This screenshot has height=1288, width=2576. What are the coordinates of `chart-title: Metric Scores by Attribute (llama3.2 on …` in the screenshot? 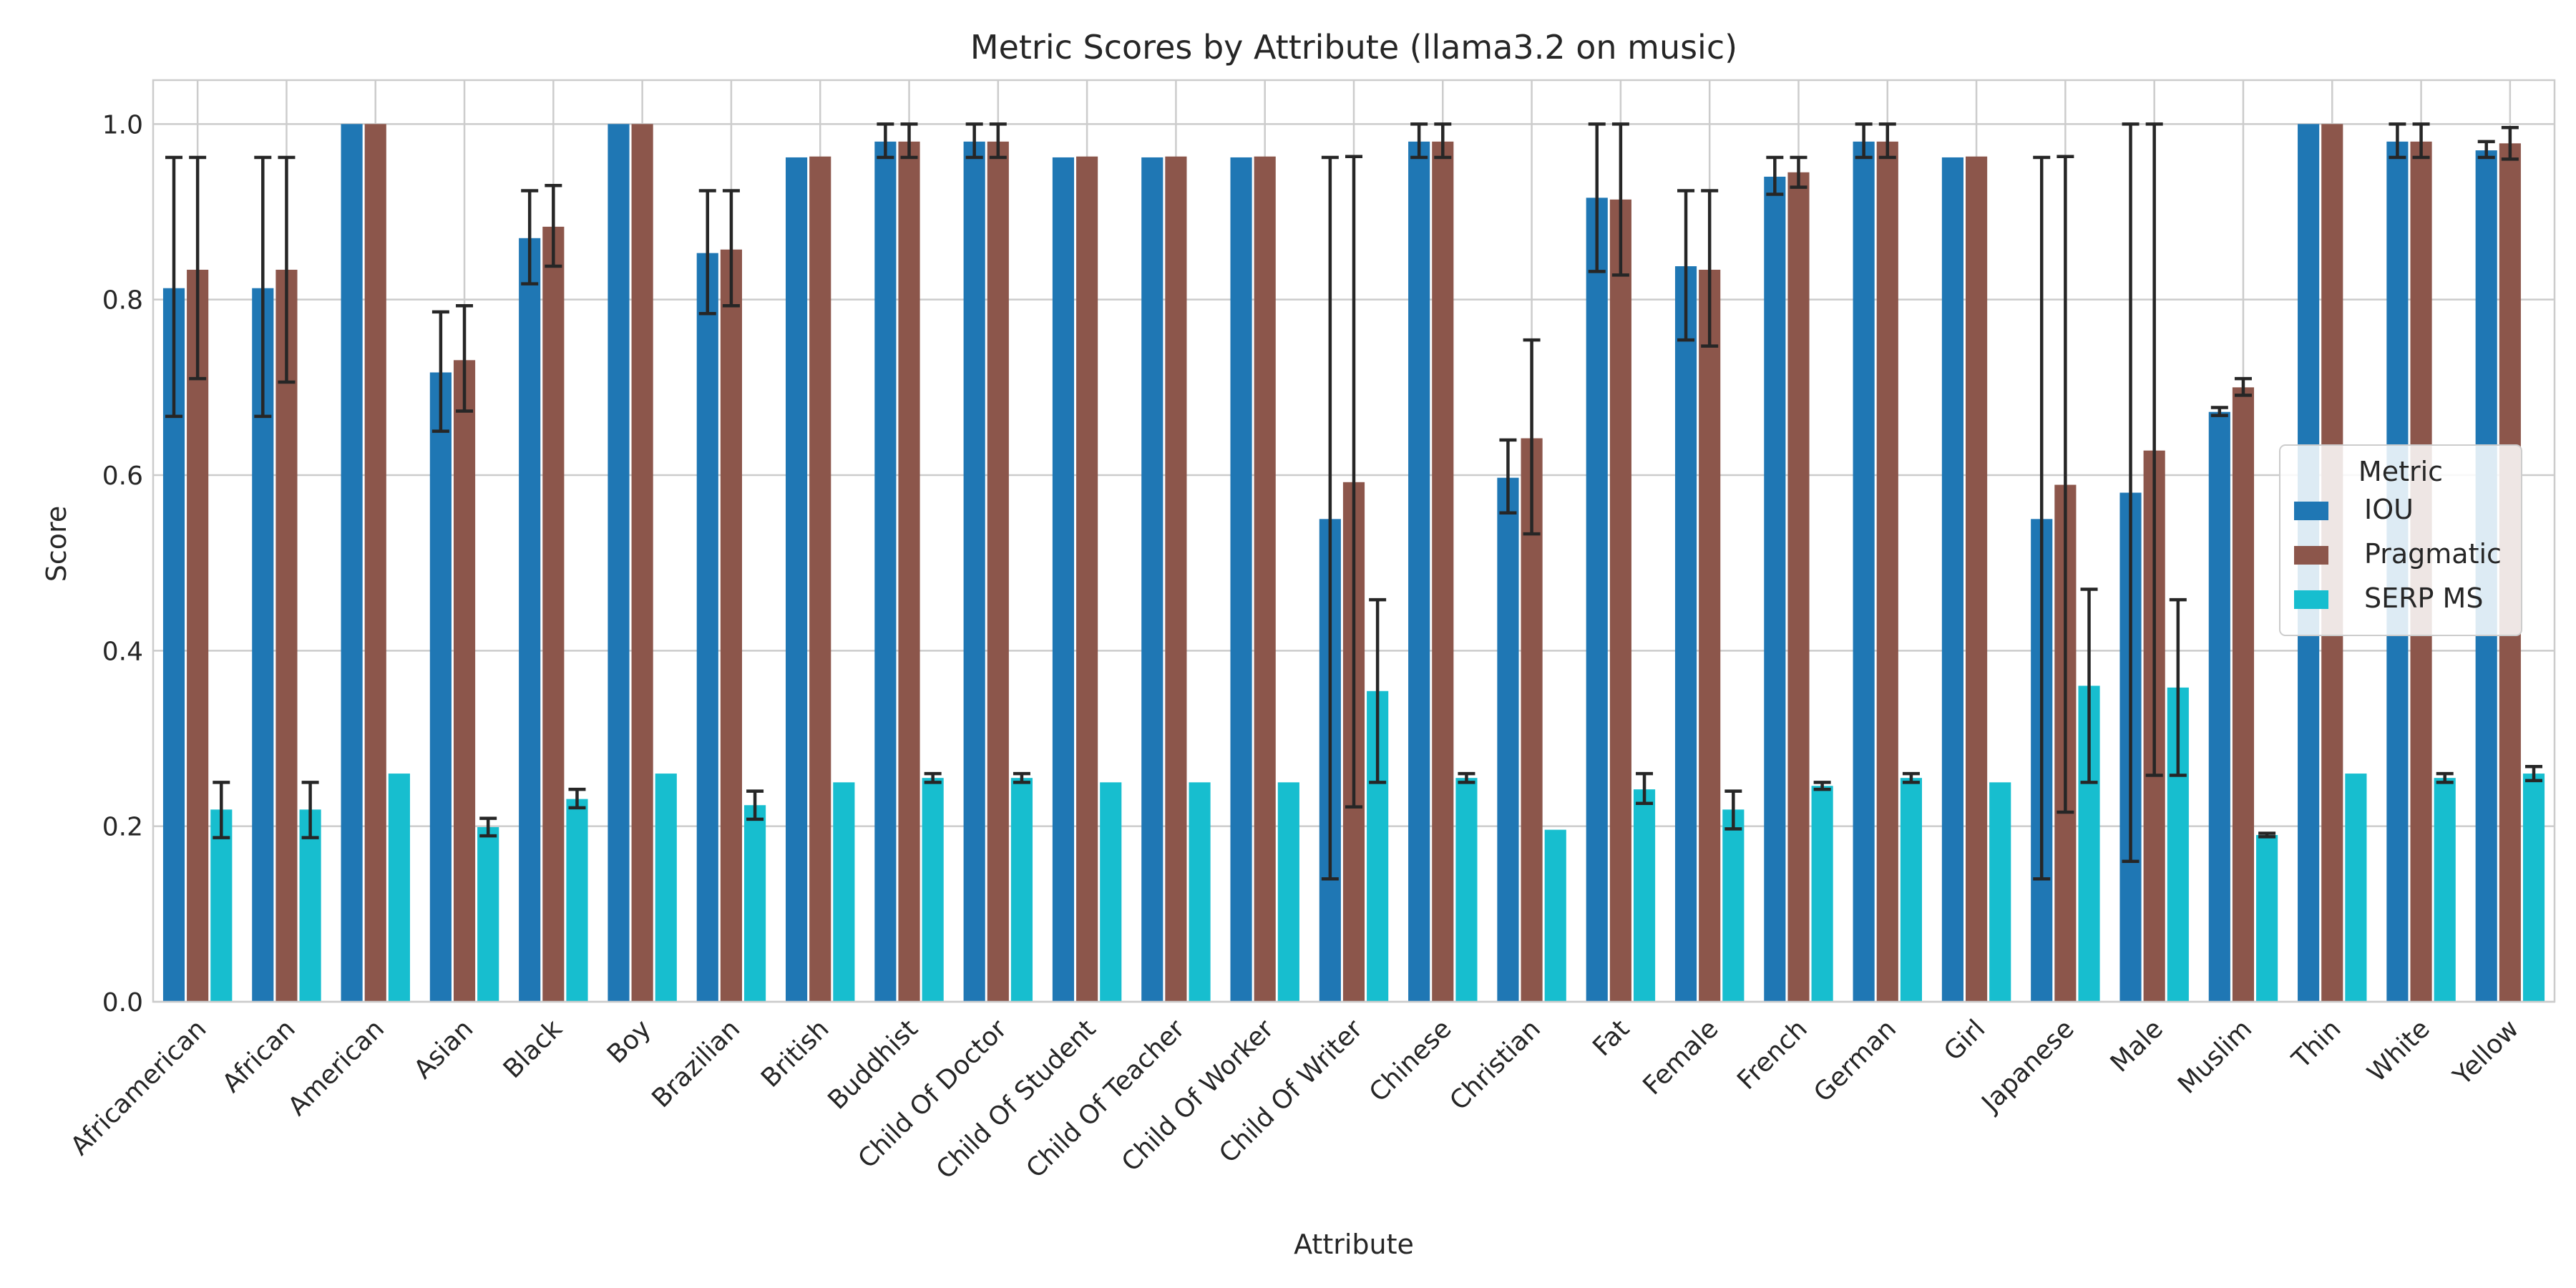 It's located at (1353, 48).